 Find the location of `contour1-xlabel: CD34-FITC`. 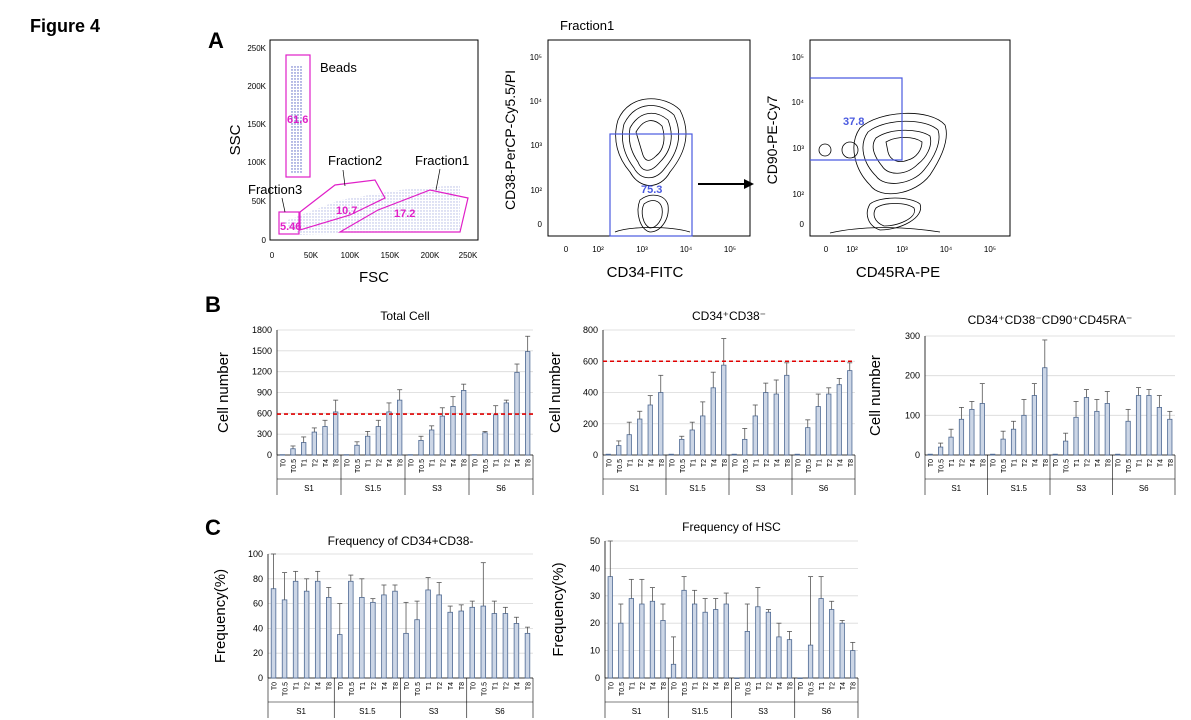

contour1-xlabel: CD34-FITC is located at coordinates (645, 272).